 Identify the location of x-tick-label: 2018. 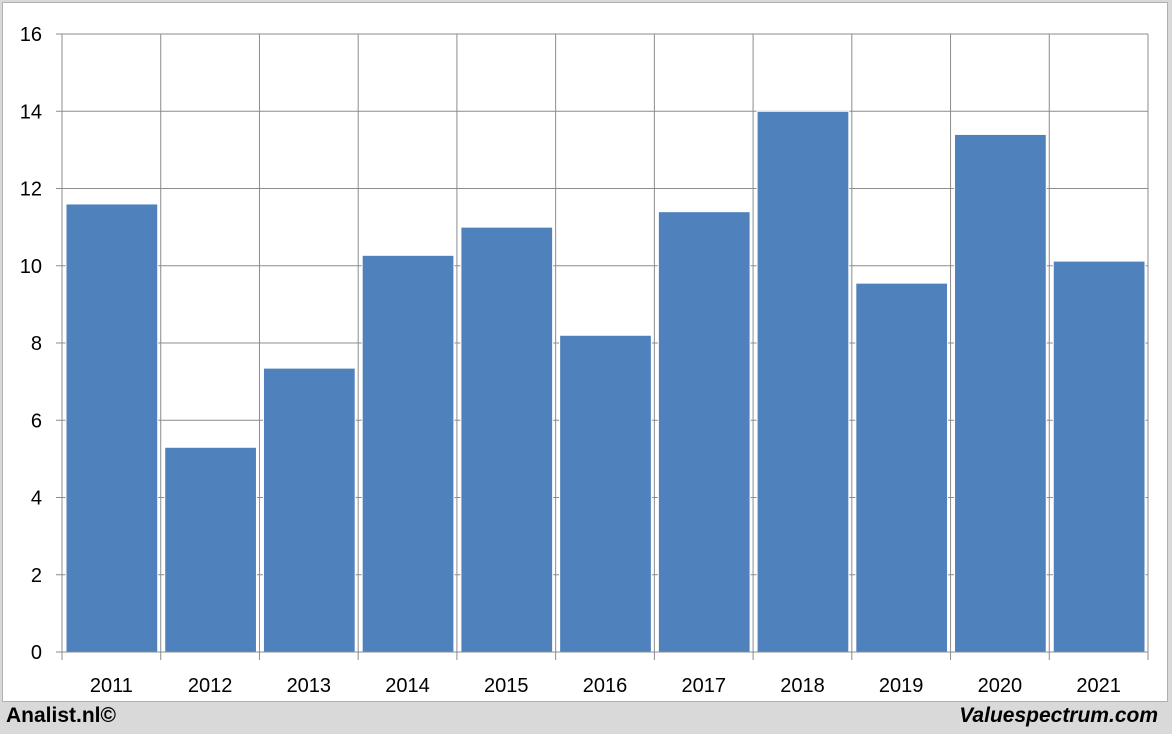
(802, 686).